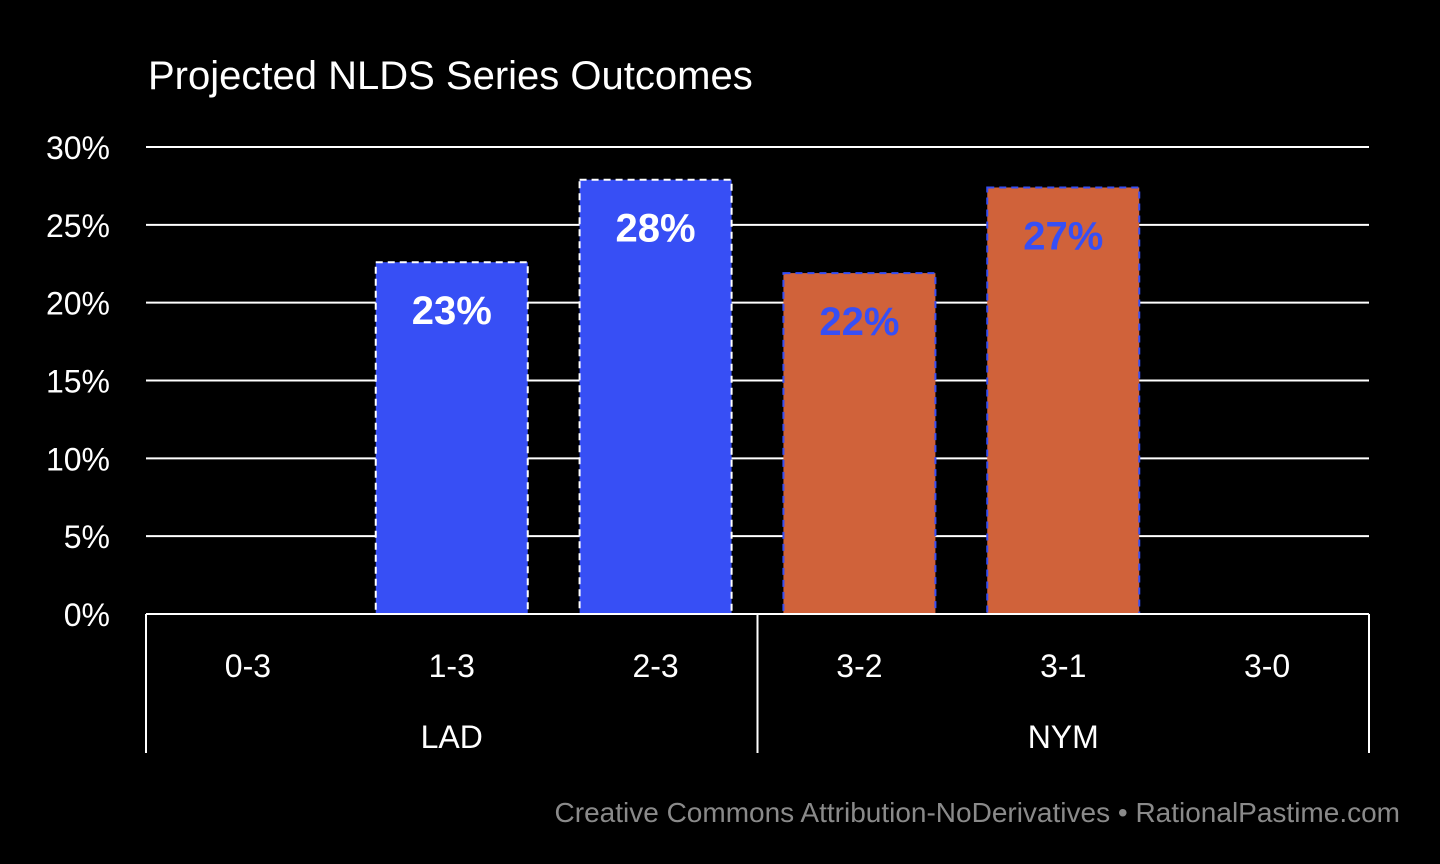  What do you see at coordinates (1267, 666) in the screenshot?
I see `x-tick-label: 3-0` at bounding box center [1267, 666].